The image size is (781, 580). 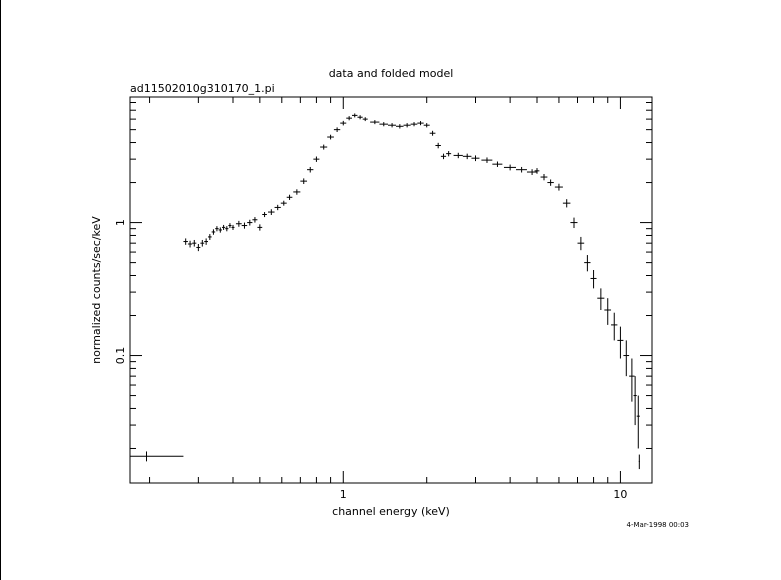 What do you see at coordinates (202, 88) in the screenshot?
I see `chart-subtitle: ad11502010g310170_1.pi` at bounding box center [202, 88].